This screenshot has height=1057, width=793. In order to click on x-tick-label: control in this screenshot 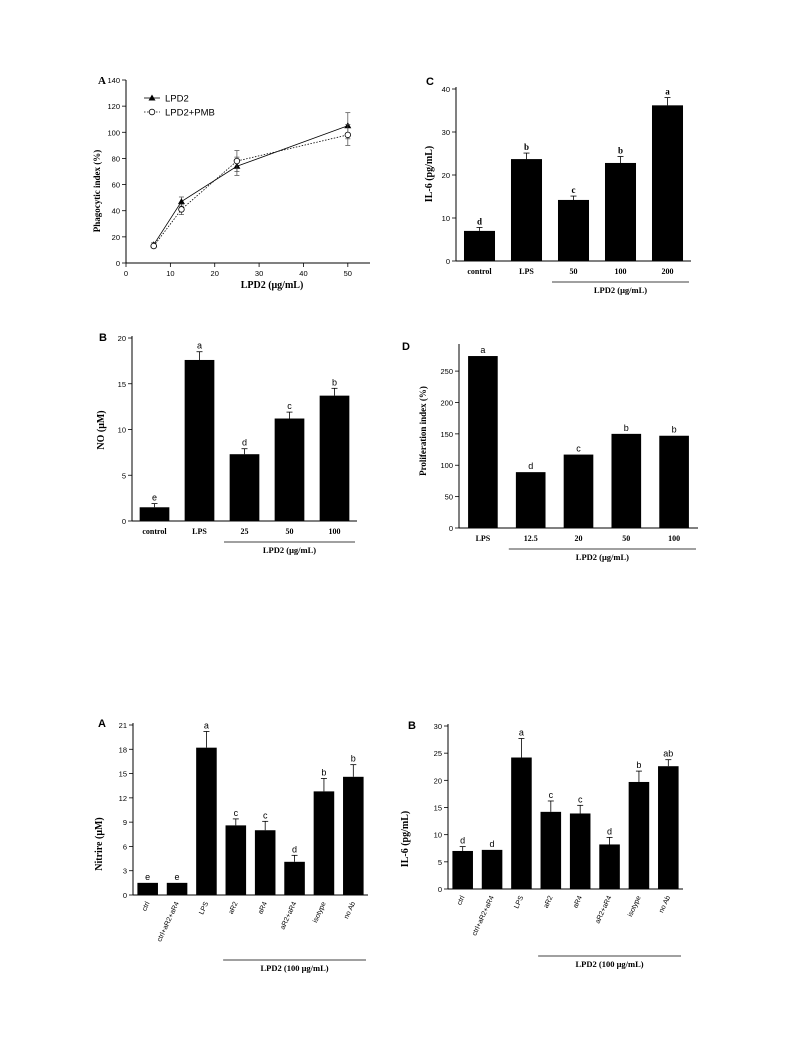, I will do `click(479, 271)`.